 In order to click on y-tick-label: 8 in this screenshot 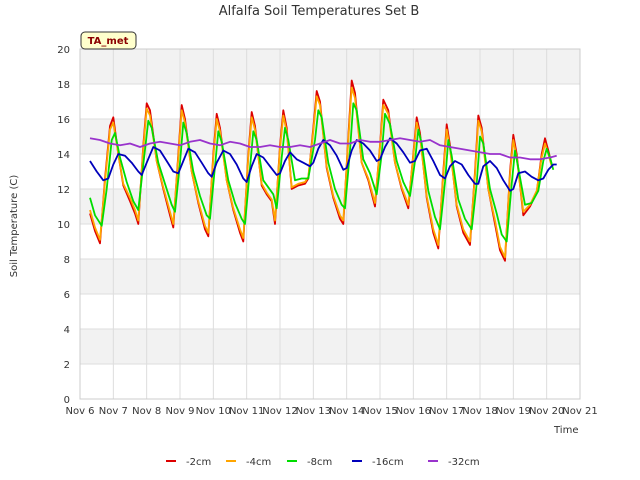, I will do `click(67, 260)`.